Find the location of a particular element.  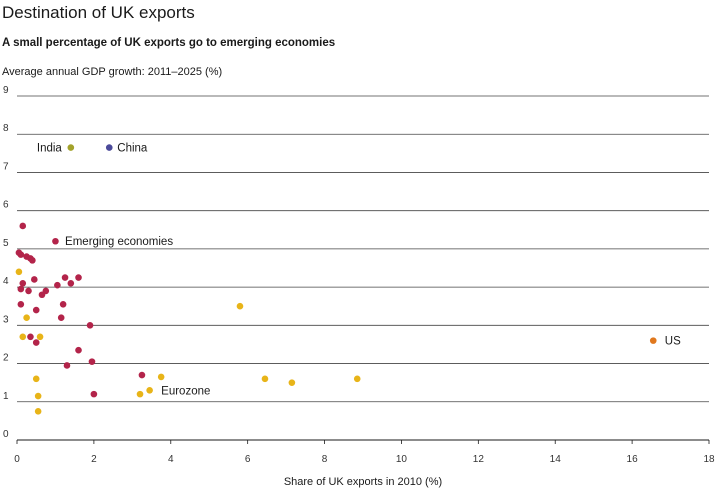

y-tick-label: 8 is located at coordinates (6, 128).